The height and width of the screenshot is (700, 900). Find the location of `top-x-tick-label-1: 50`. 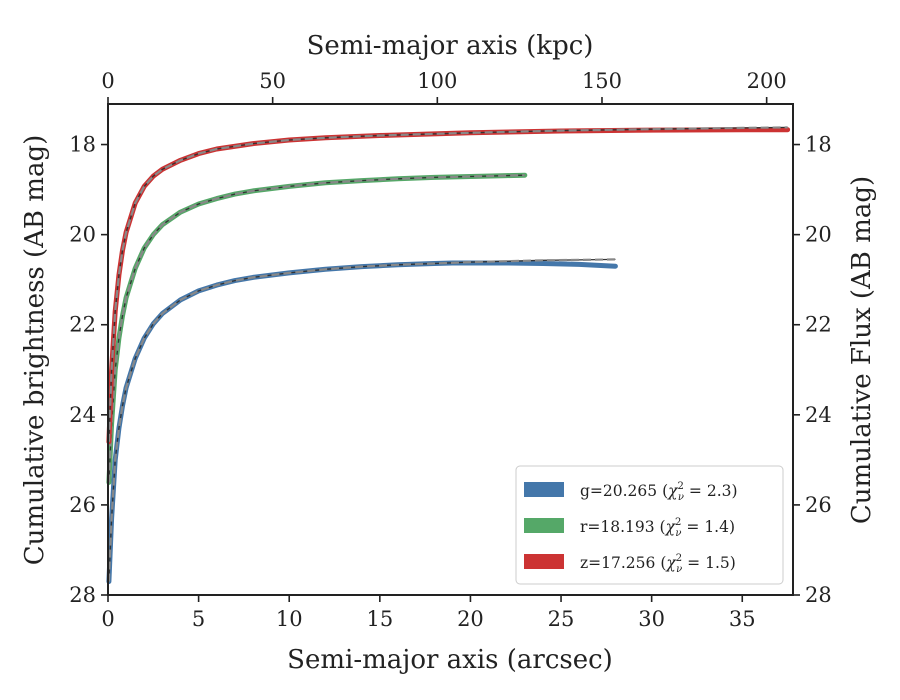

top-x-tick-label-1: 50 is located at coordinates (272, 81).